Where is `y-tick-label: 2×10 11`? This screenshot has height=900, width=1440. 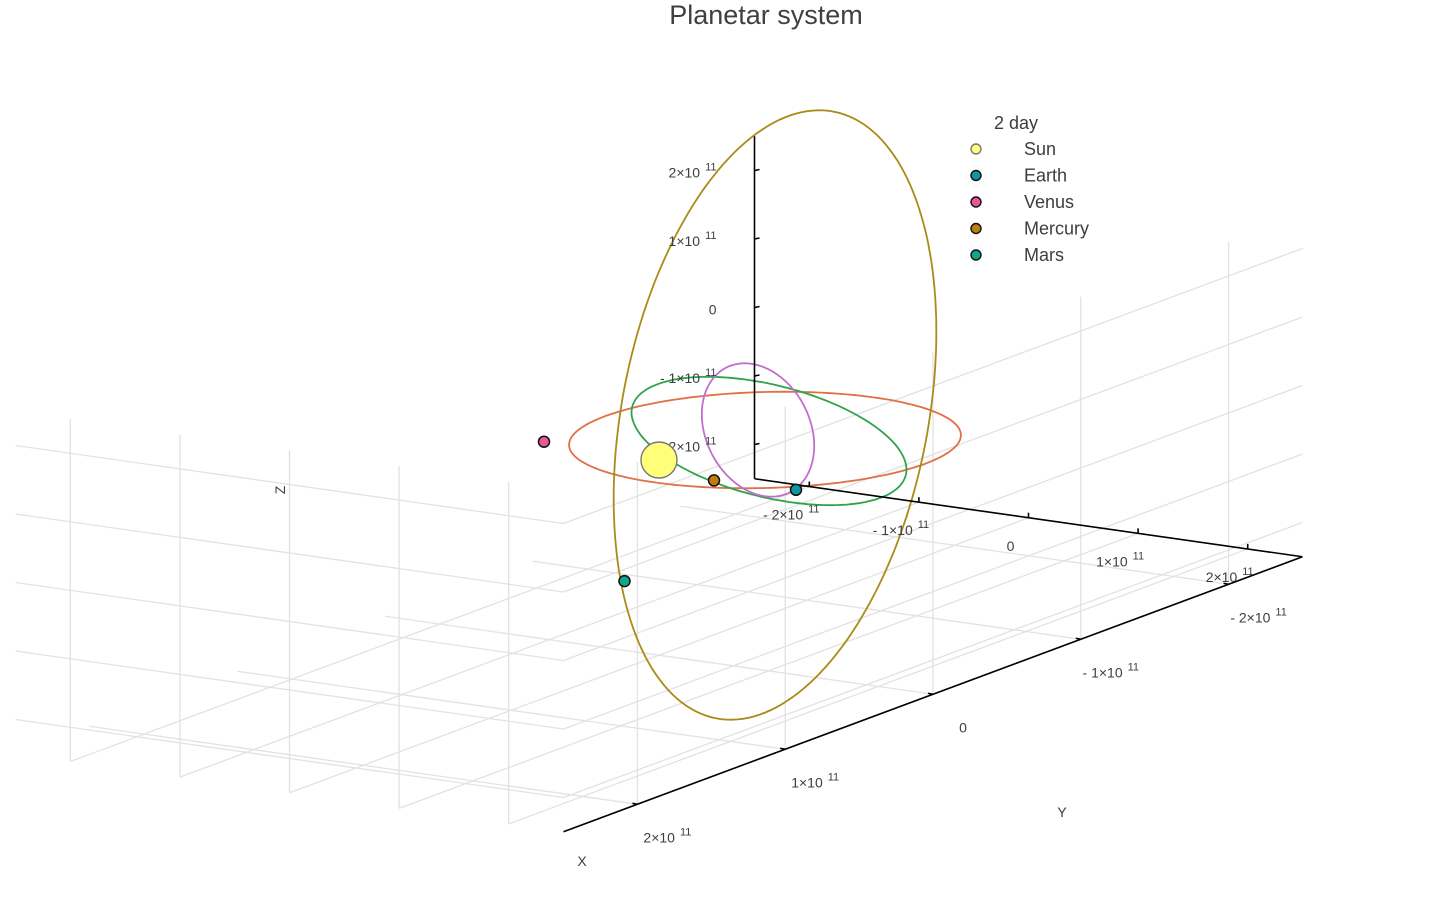 y-tick-label: 2×10 11 is located at coordinates (667, 835).